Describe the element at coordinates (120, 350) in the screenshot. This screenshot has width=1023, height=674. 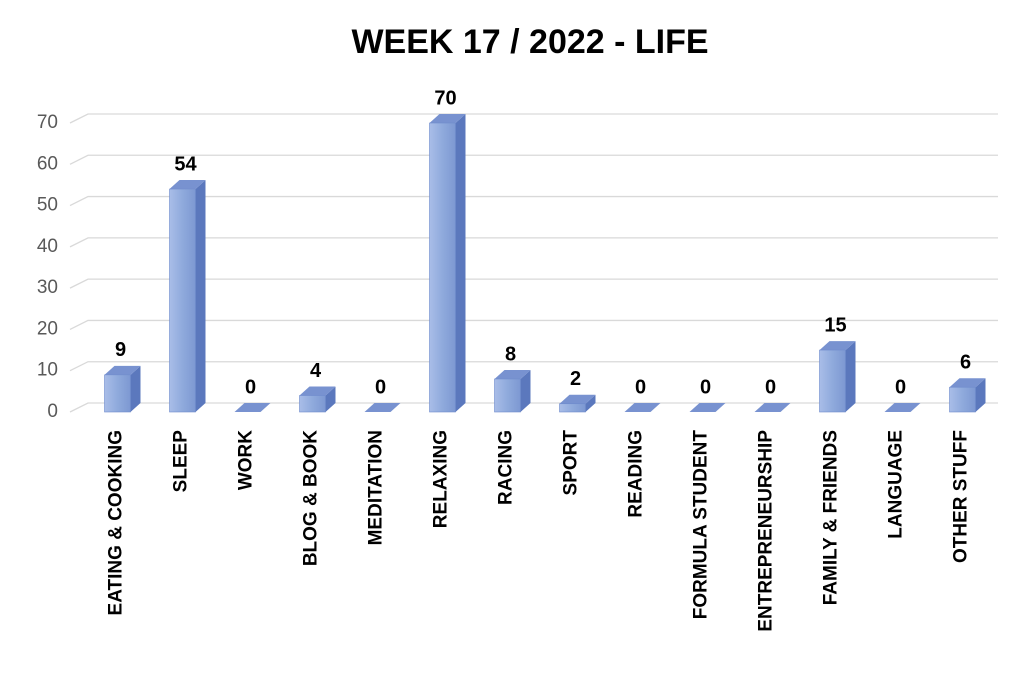
I see `data-label: 9` at that location.